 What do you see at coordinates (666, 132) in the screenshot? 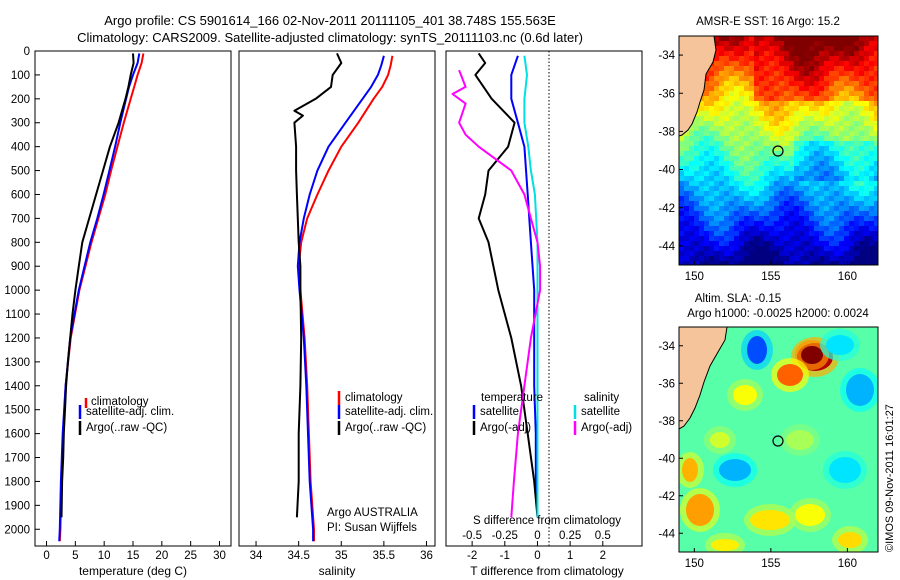
I see `map-ytick-label: -38` at bounding box center [666, 132].